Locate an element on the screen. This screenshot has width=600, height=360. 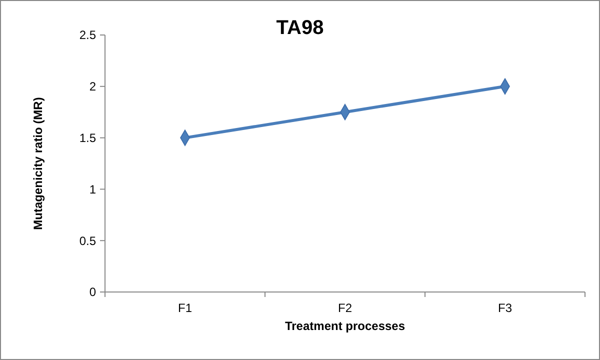
y-axis-title: Mutagenicity ratio (MR) is located at coordinates (38, 163).